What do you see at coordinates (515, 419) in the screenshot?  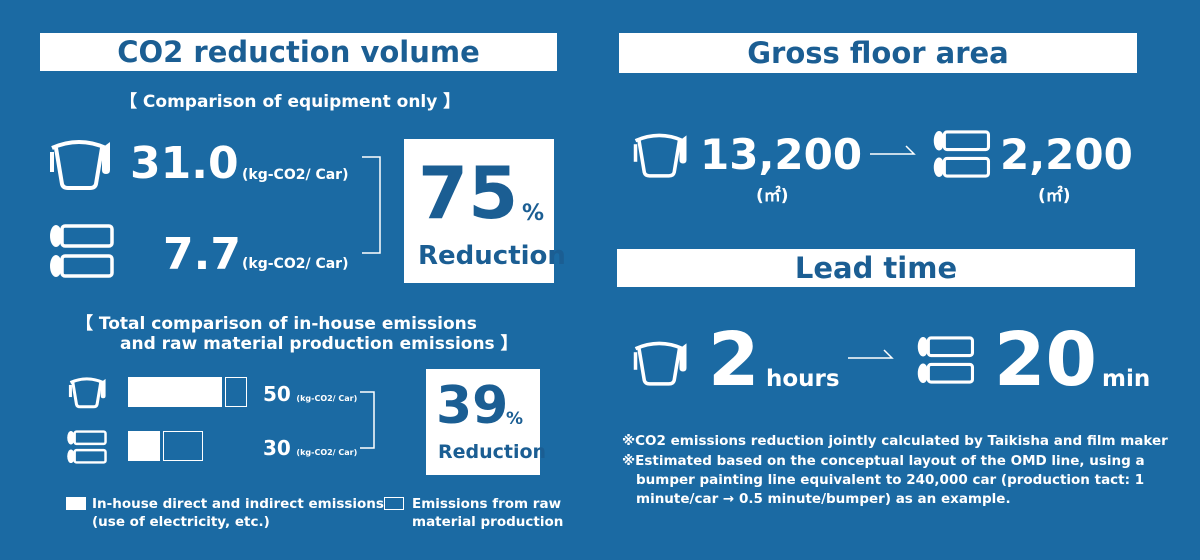 I see `total-reduction-percent: %` at bounding box center [515, 419].